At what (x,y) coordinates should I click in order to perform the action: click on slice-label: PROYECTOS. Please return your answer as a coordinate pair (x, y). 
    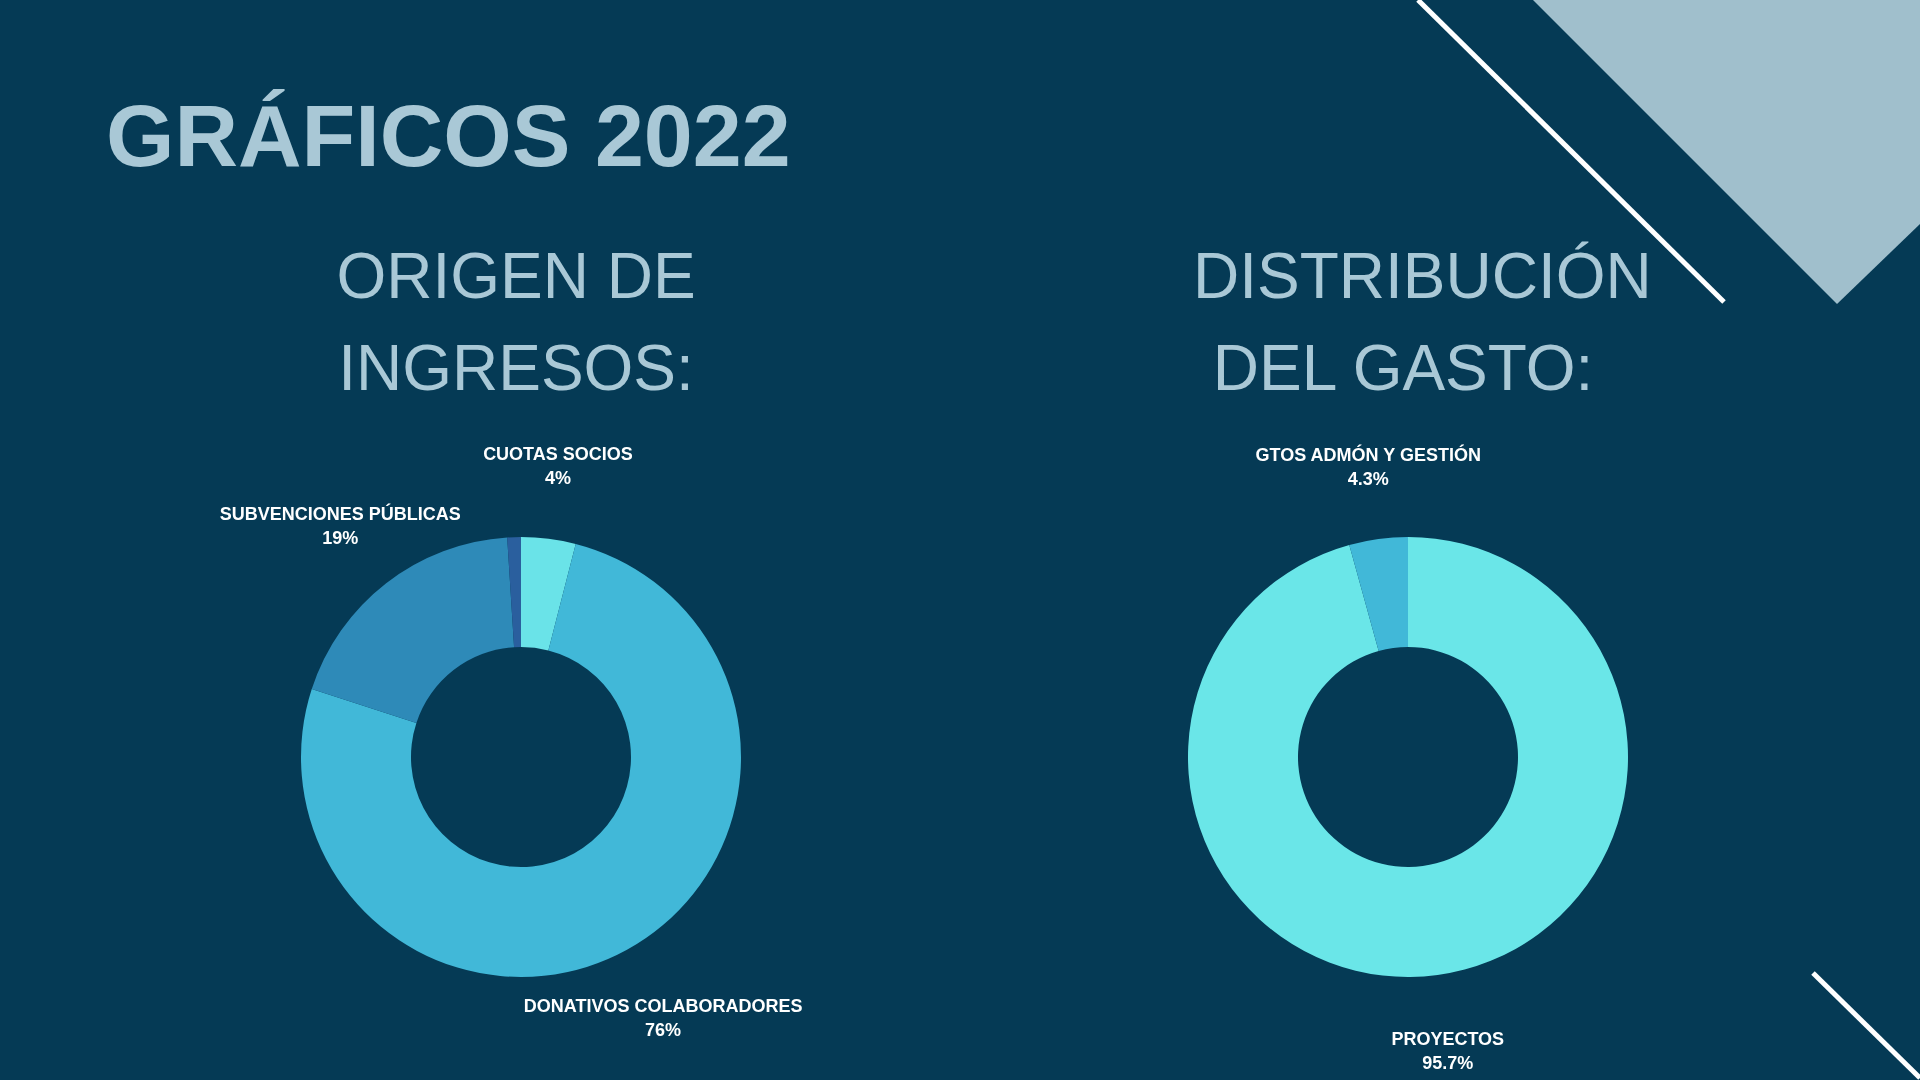
    Looking at the image, I should click on (1448, 1039).